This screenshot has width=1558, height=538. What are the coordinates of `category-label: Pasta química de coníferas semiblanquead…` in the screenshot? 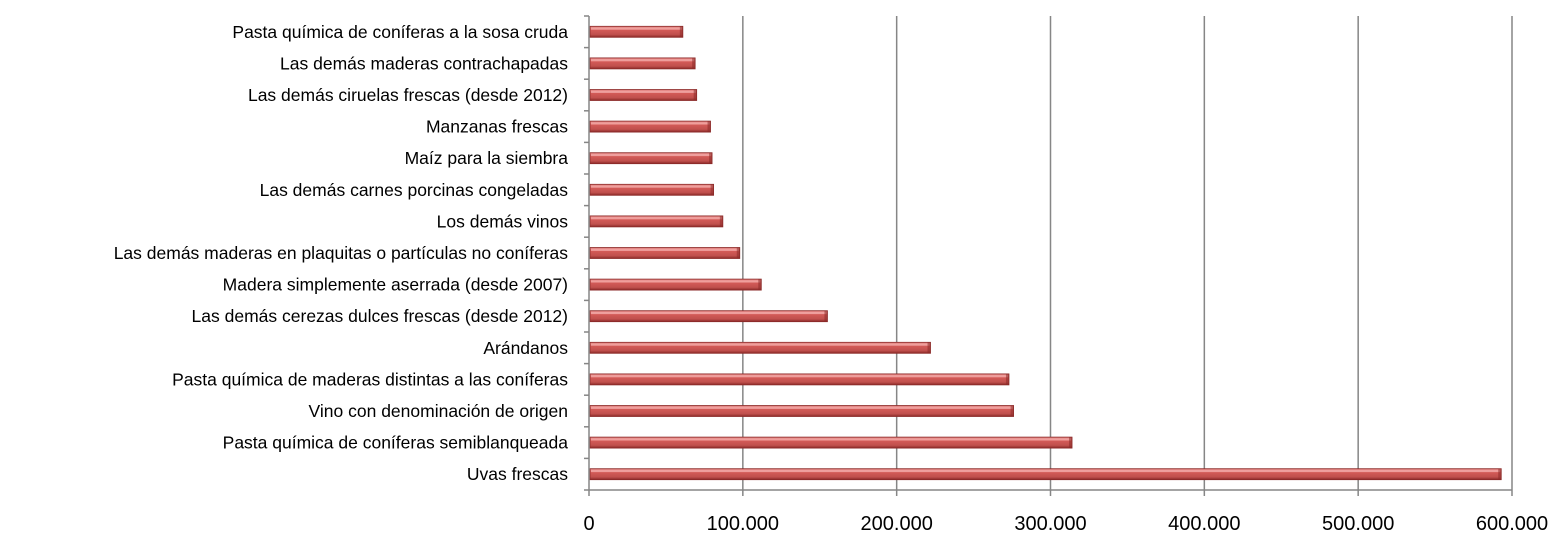 It's located at (396, 443).